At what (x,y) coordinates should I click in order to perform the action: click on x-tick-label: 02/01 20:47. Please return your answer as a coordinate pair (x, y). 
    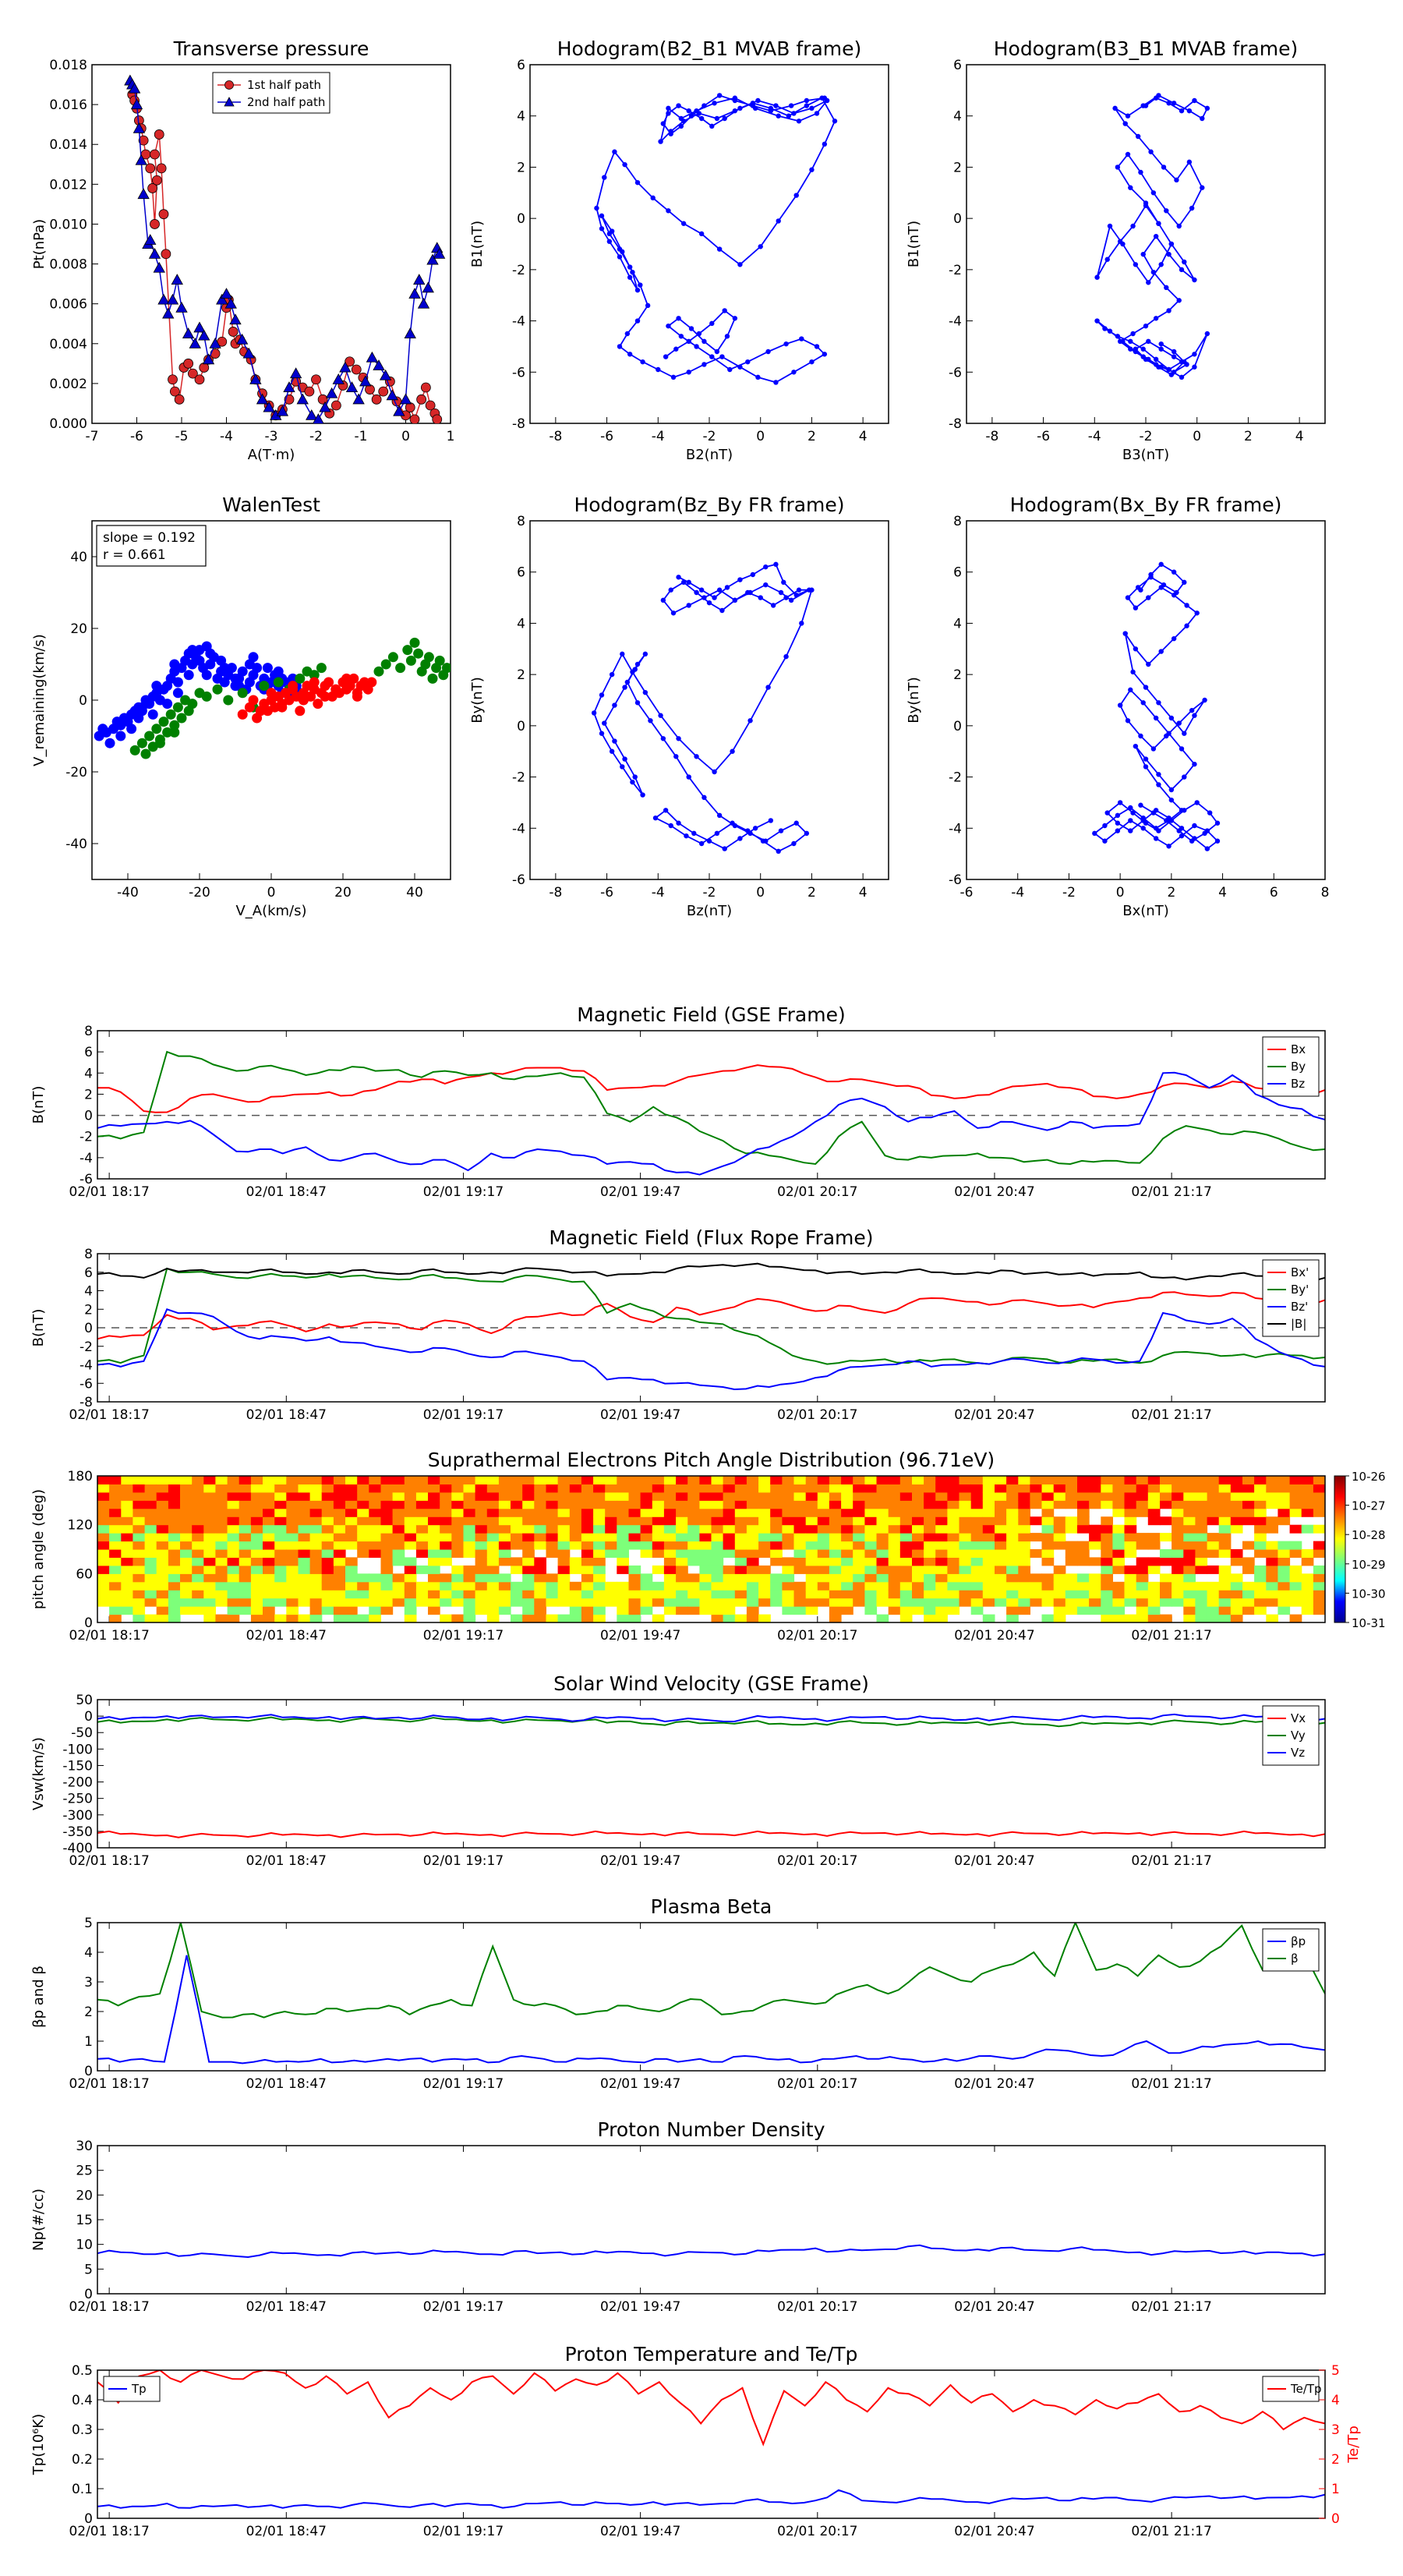
    Looking at the image, I should click on (994, 1636).